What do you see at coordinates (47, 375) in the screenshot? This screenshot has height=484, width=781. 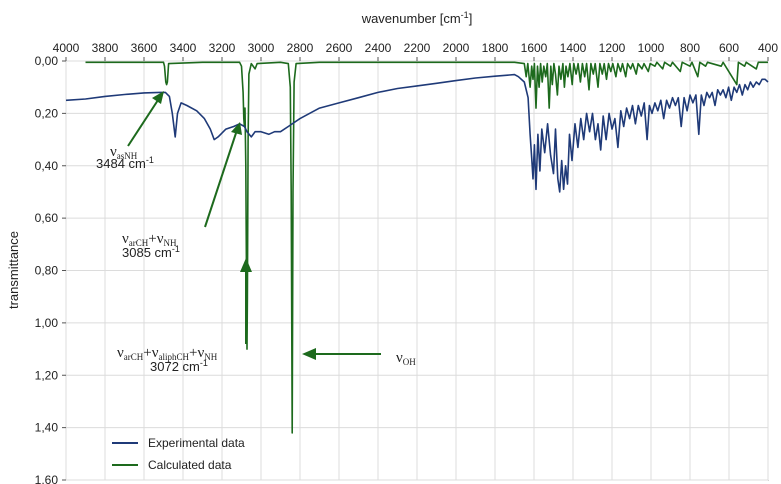 I see `y-tick-label: 1,20` at bounding box center [47, 375].